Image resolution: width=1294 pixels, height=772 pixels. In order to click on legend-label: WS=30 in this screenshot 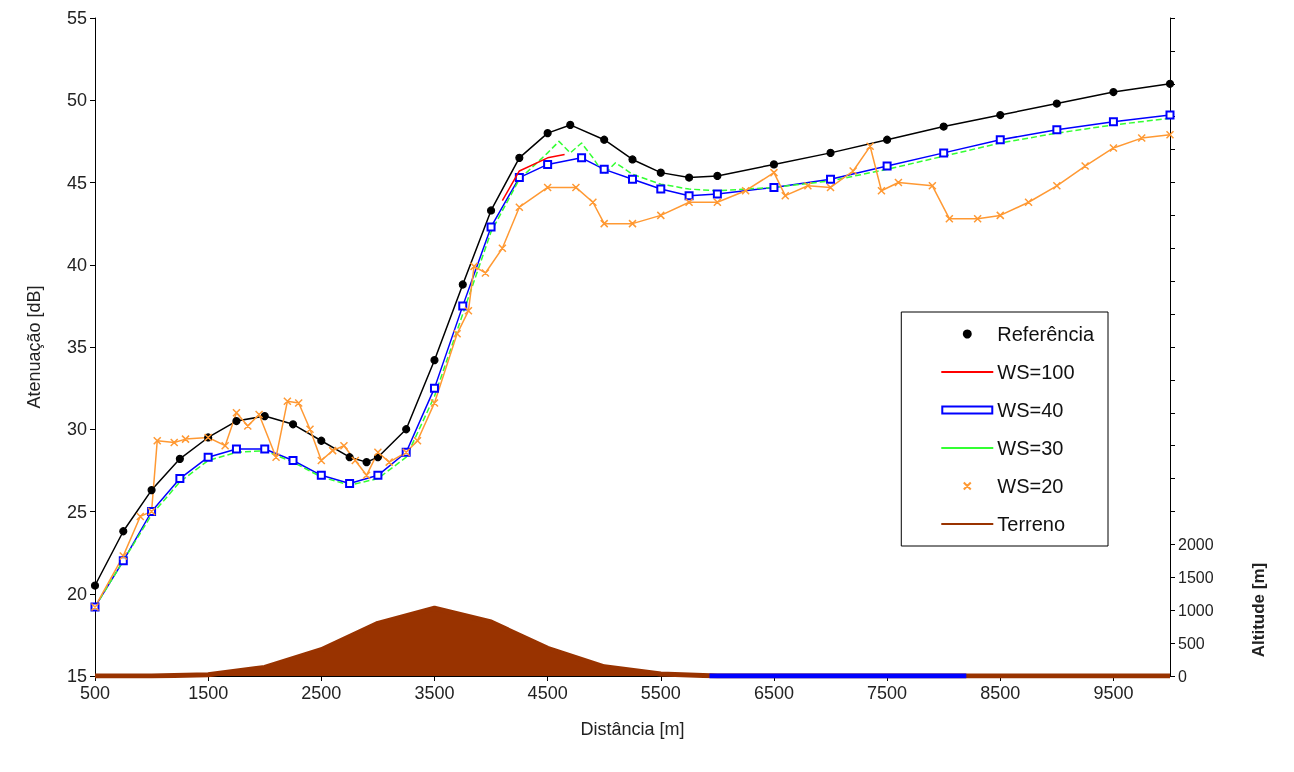, I will do `click(1030, 448)`.